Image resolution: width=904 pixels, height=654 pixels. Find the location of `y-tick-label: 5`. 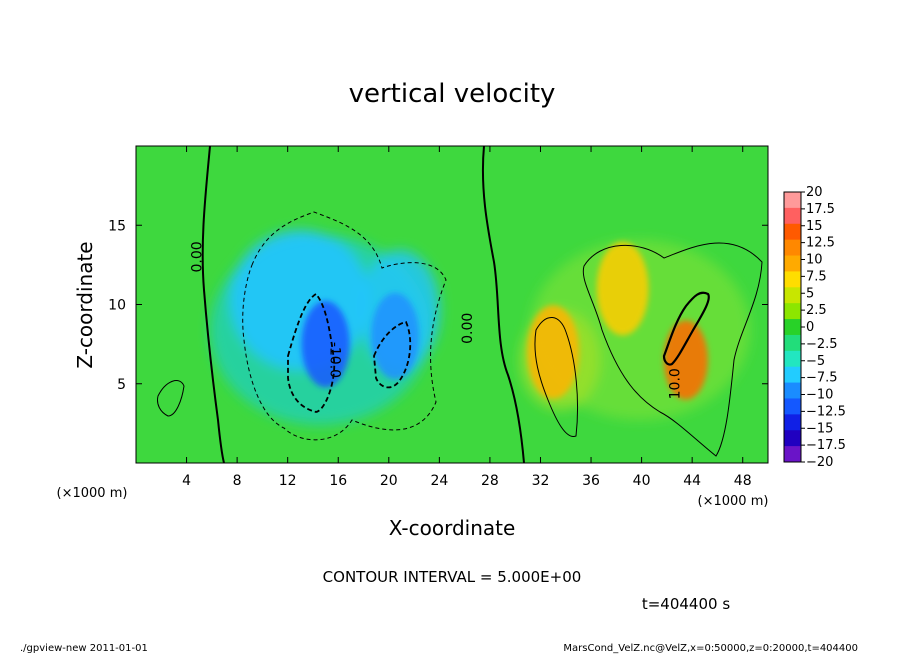

y-tick-label: 5 is located at coordinates (121, 385).